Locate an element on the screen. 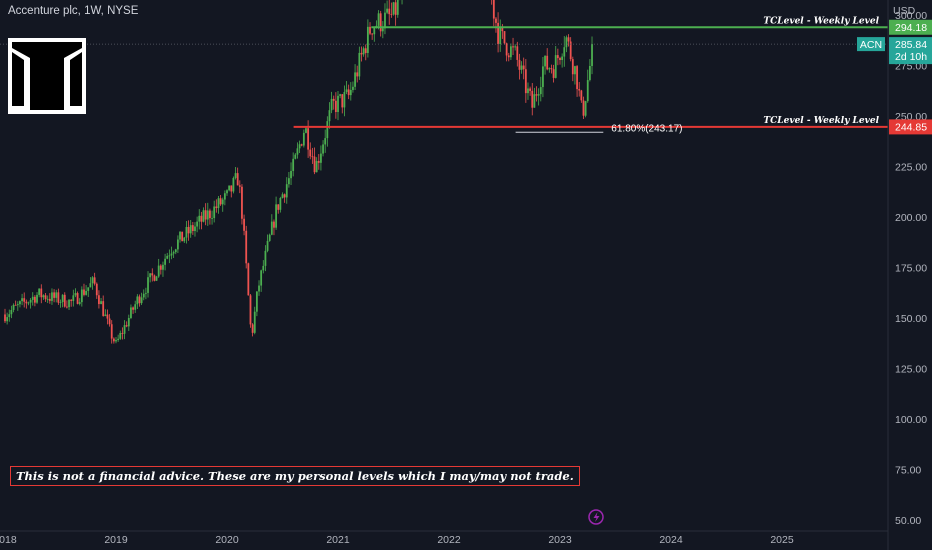  symbol-badge-bg is located at coordinates (871, 44).